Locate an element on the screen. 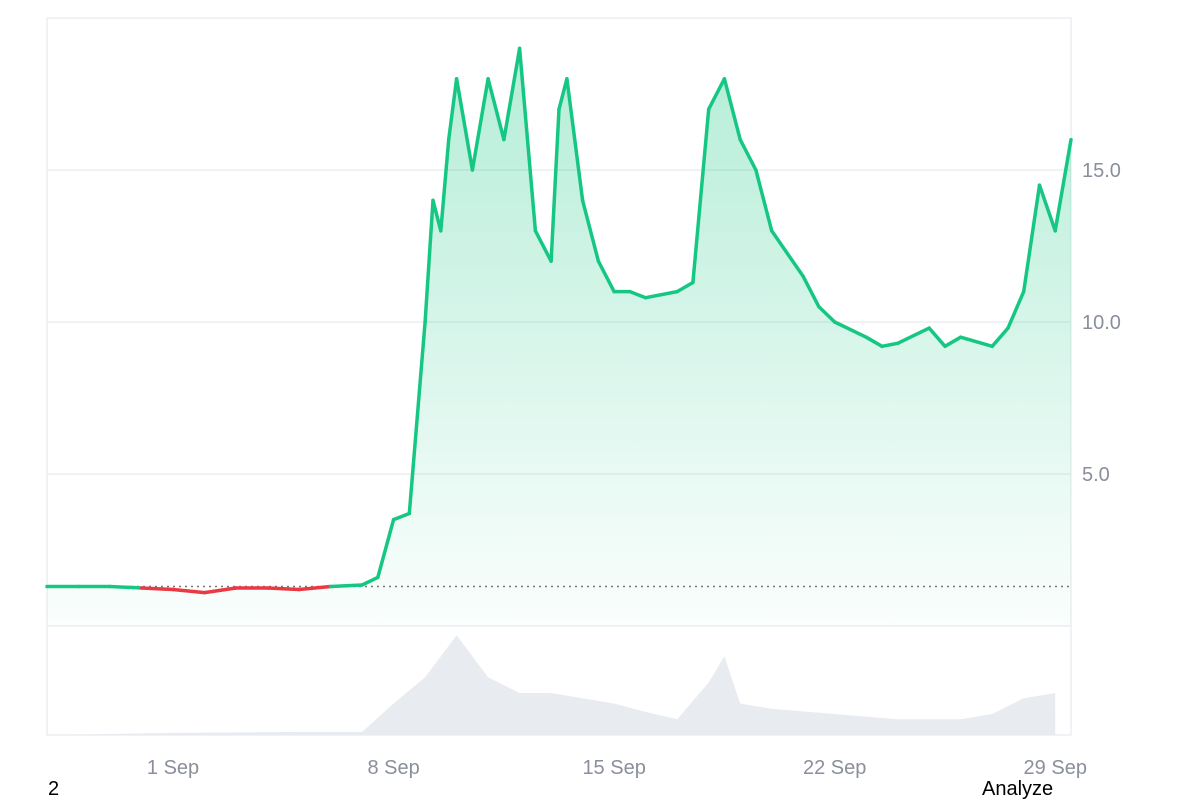 This screenshot has height=801, width=1200. volume-area is located at coordinates (551, 685).